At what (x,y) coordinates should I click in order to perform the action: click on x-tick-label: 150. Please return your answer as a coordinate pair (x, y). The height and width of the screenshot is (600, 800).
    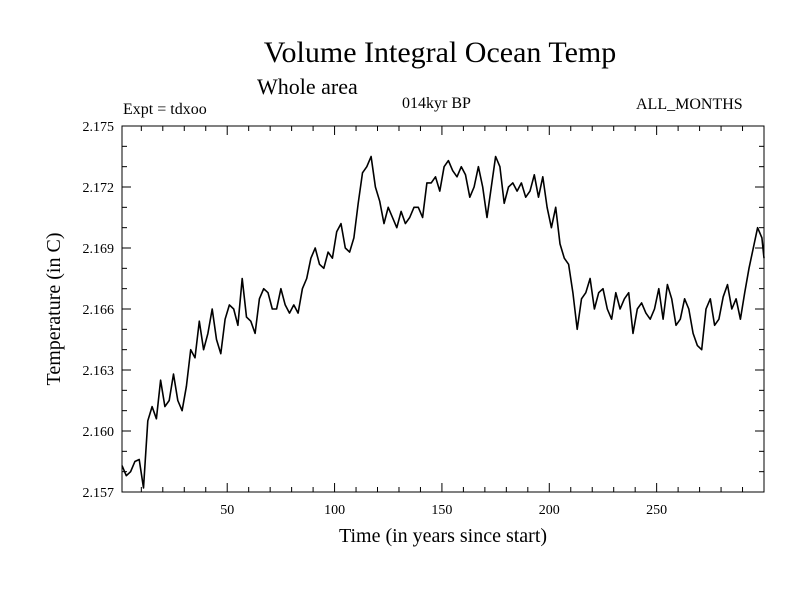
    Looking at the image, I should click on (441, 510).